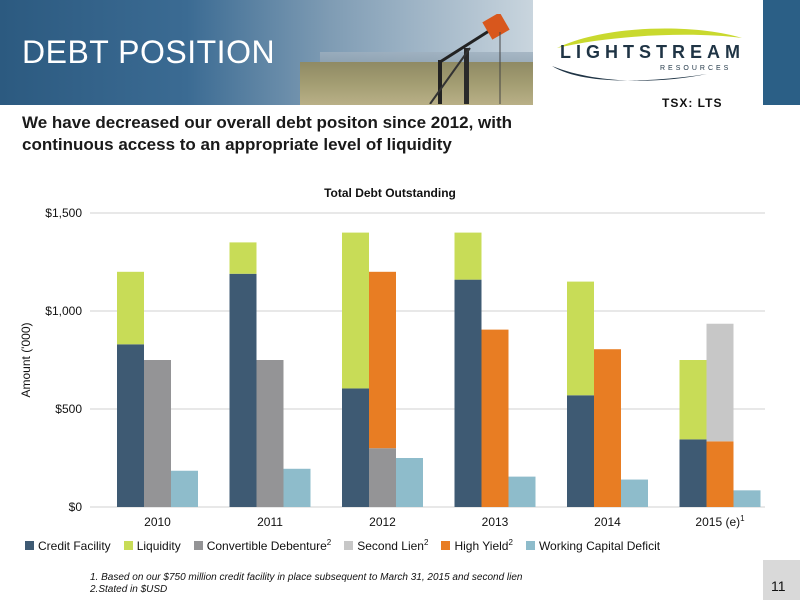 The height and width of the screenshot is (600, 800). Describe the element at coordinates (393, 545) in the screenshot. I see `legend-label: Second Lien2` at that location.